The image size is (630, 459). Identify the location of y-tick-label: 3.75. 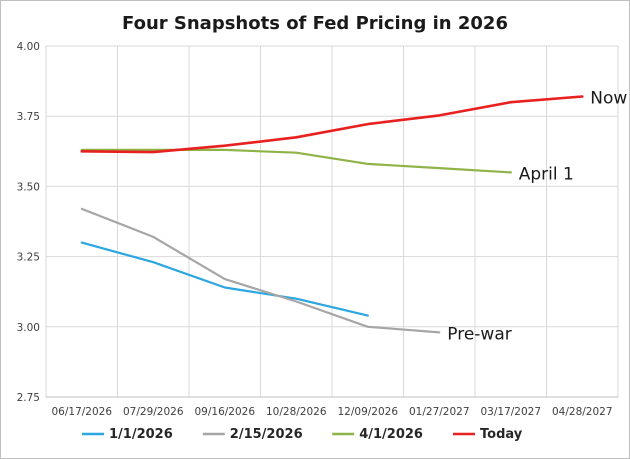
(28, 117).